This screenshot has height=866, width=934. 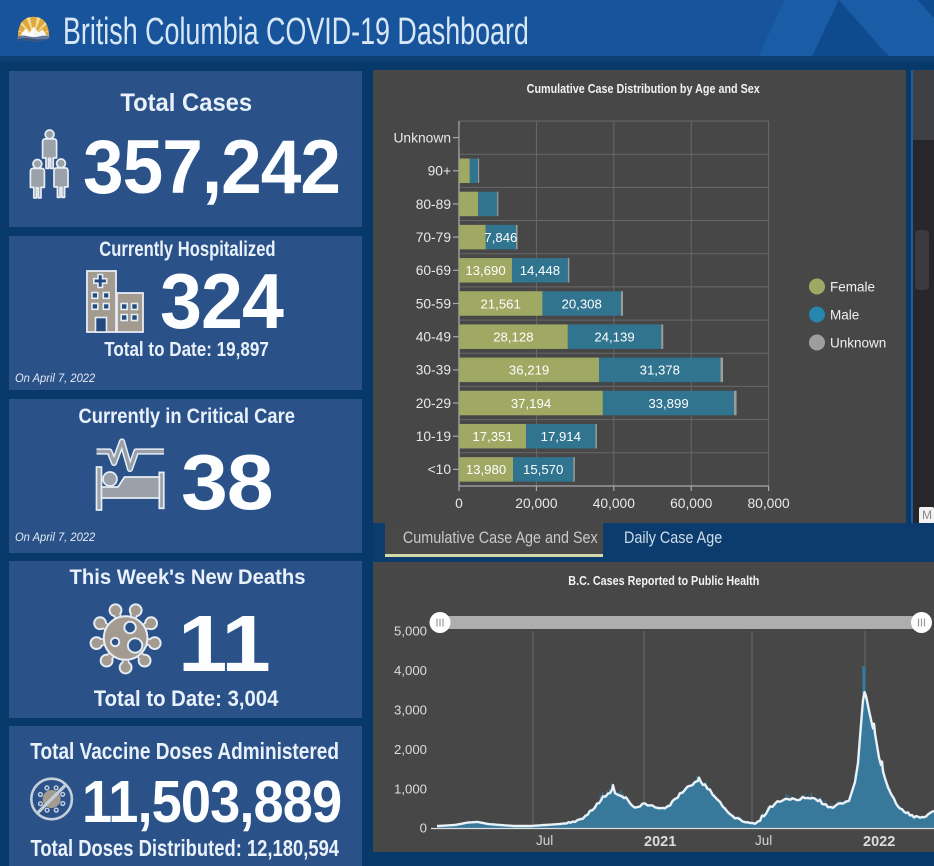 What do you see at coordinates (434, 436) in the screenshot?
I see `svg-text: 10-19` at bounding box center [434, 436].